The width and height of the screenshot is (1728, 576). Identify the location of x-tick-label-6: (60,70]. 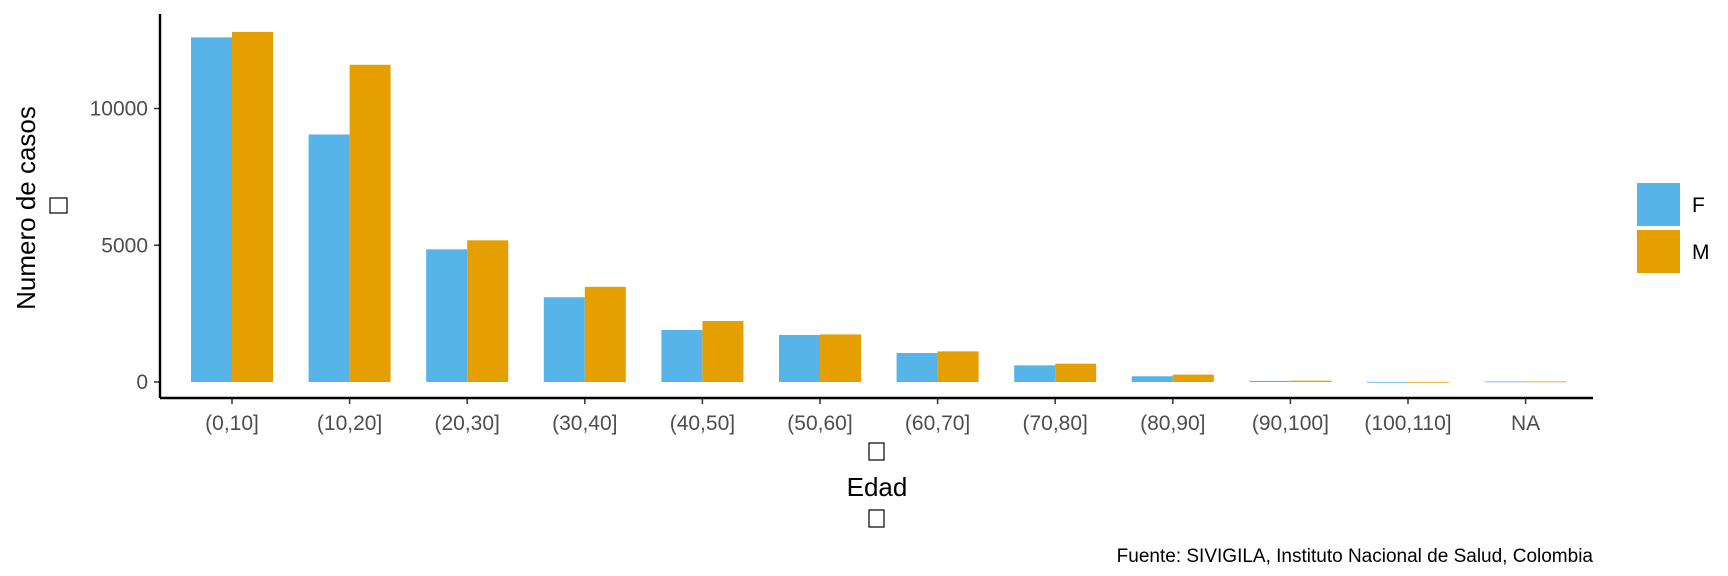
(937, 423).